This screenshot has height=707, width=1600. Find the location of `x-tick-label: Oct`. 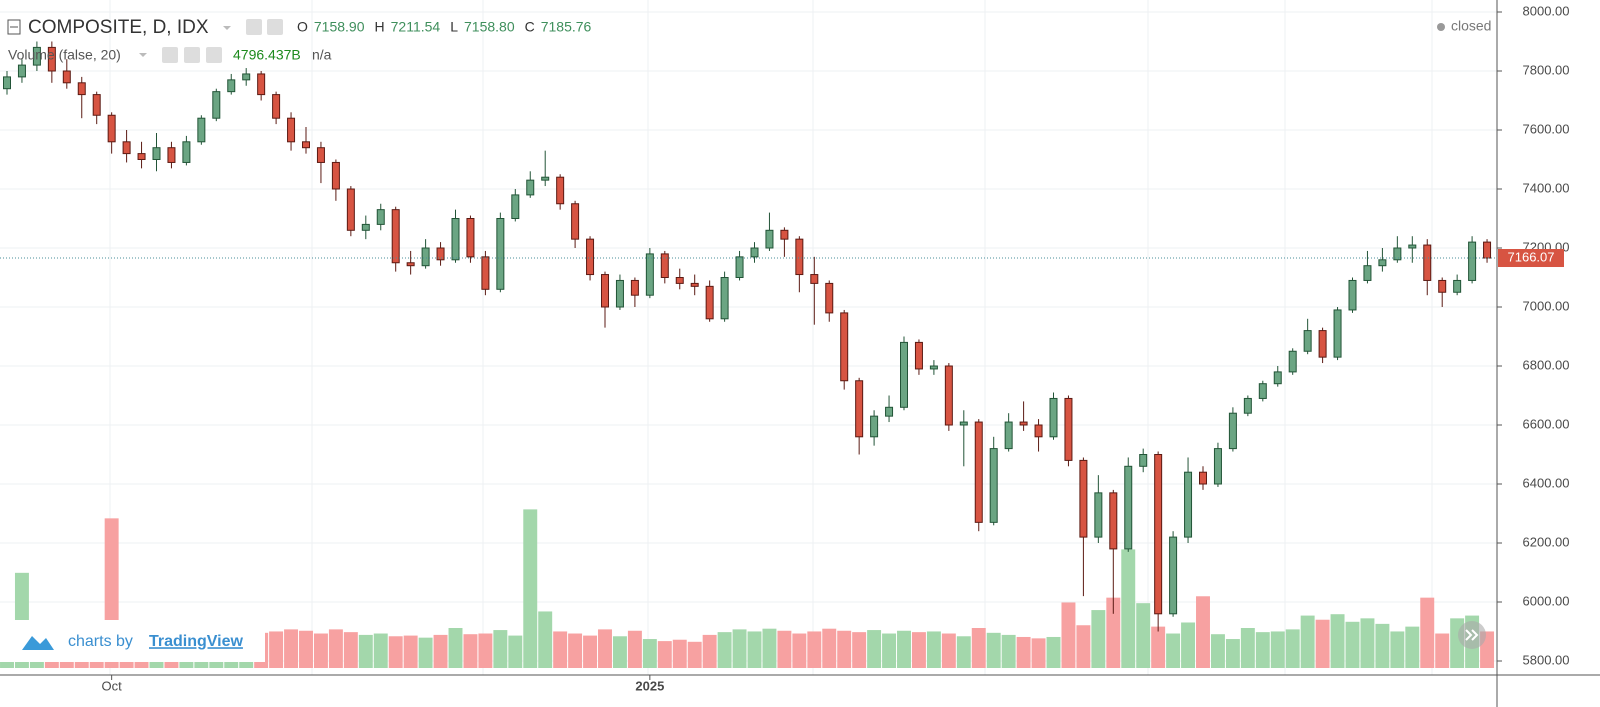

x-tick-label: Oct is located at coordinates (112, 685).